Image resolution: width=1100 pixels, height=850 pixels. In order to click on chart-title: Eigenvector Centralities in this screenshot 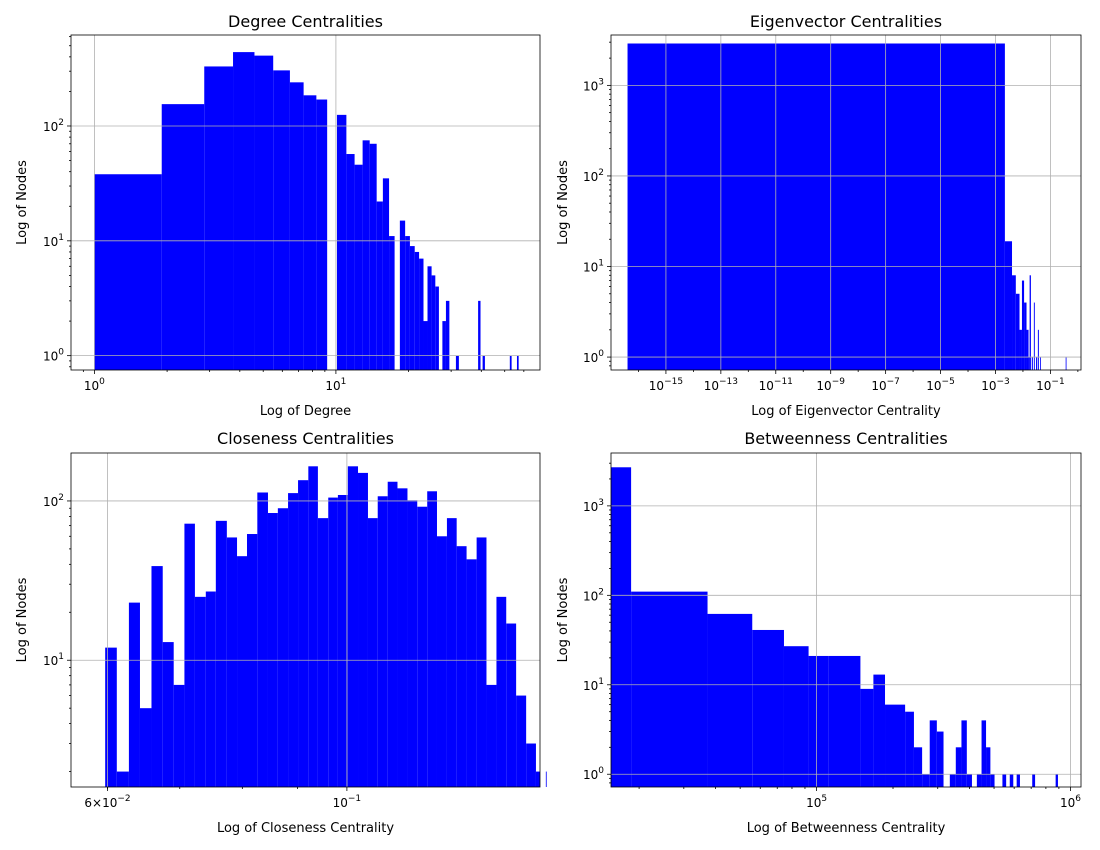, I will do `click(846, 21)`.